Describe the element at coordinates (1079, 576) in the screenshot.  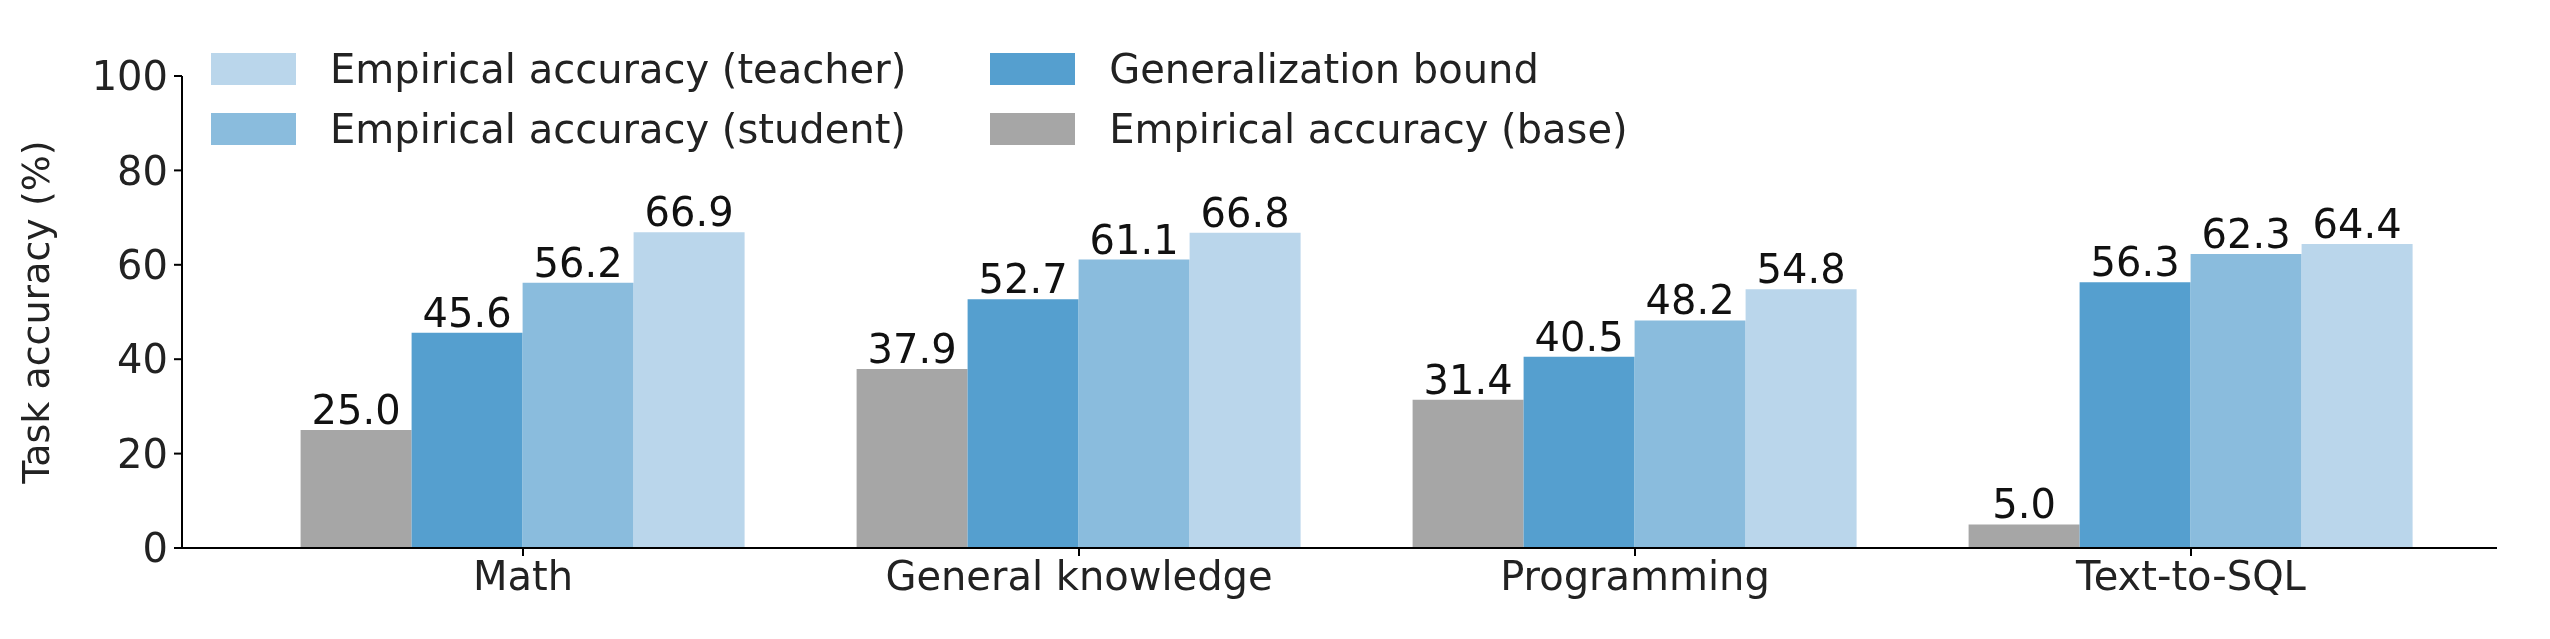
I see `x-tick-label: General knowledge` at that location.